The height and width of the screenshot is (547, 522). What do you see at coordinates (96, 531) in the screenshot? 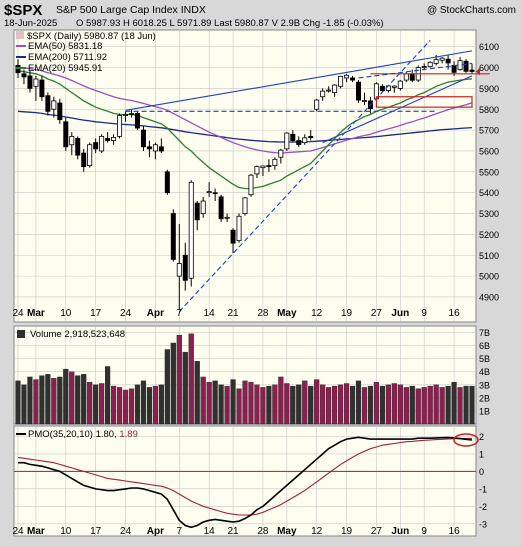
I see `x-tick-label-bottom: 17` at bounding box center [96, 531].